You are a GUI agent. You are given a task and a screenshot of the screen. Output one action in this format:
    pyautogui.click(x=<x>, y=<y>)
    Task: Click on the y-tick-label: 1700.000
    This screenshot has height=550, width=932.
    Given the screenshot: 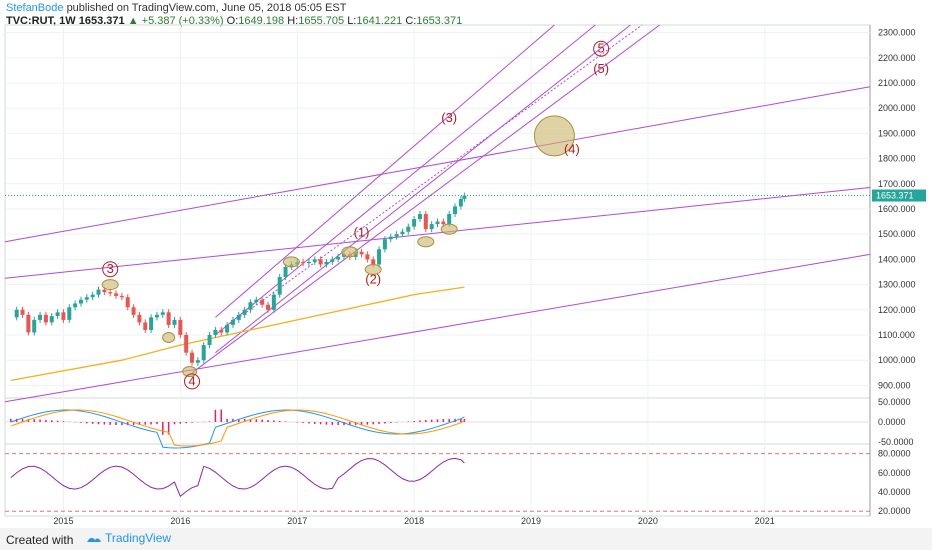 What is the action you would take?
    pyautogui.click(x=897, y=184)
    